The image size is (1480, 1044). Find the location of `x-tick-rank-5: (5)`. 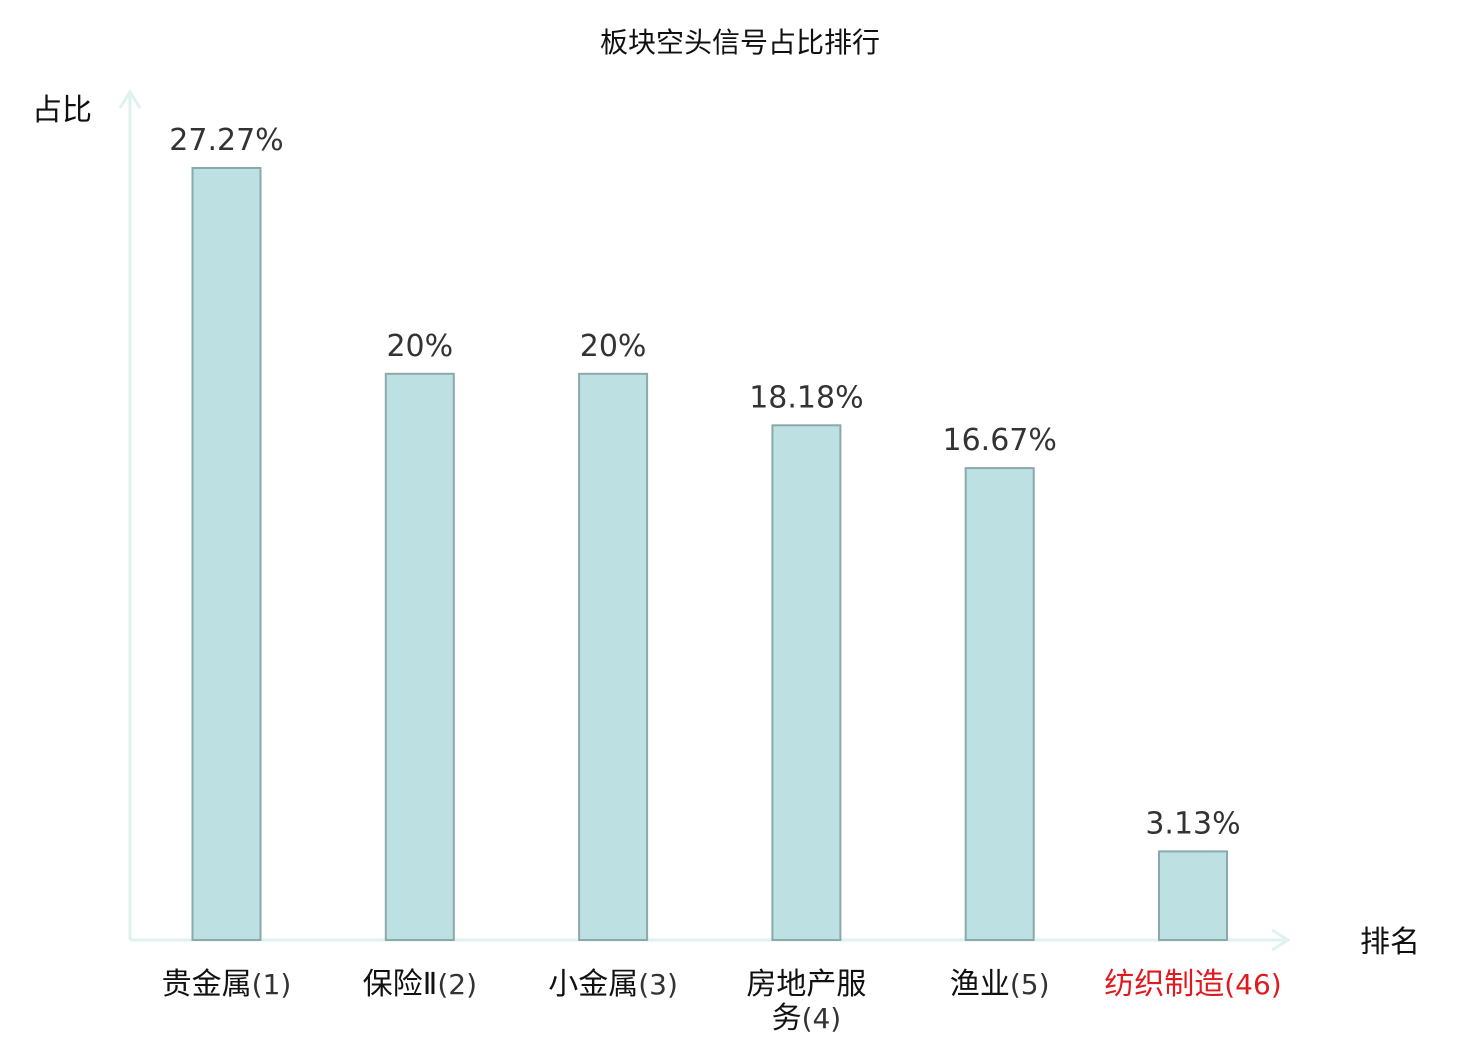

x-tick-rank-5: (5) is located at coordinates (1030, 984).